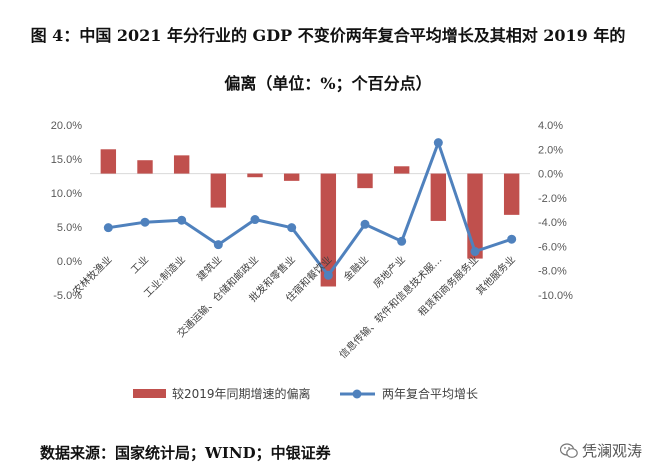 The image size is (656, 472). Describe the element at coordinates (448, 286) in the screenshot. I see `category-label: 租赁和商务服务业` at that location.